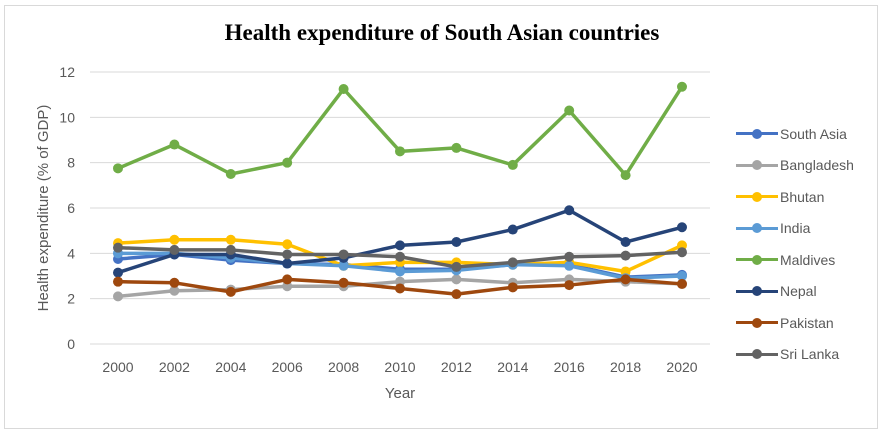 The height and width of the screenshot is (433, 884). I want to click on legend-label: Bangladesh, so click(817, 165).